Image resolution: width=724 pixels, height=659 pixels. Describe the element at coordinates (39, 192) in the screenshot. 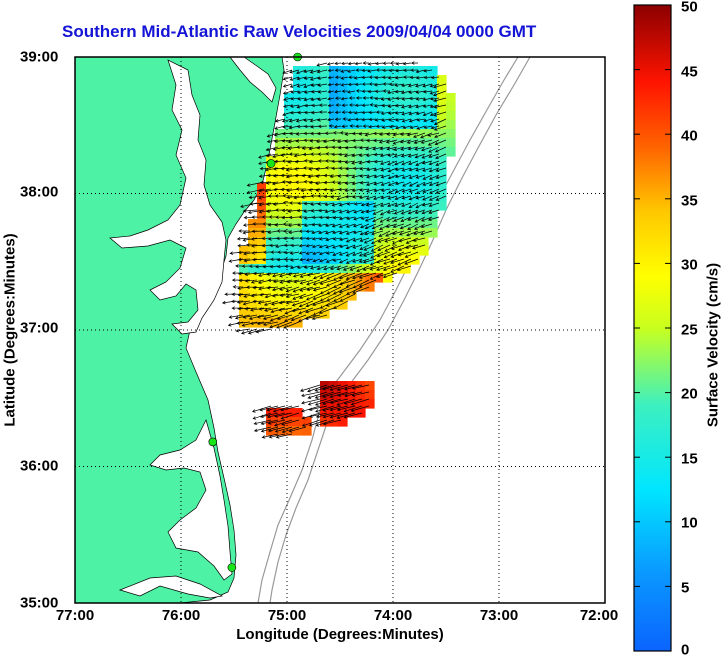

I see `y-tick-label: 38:00` at that location.